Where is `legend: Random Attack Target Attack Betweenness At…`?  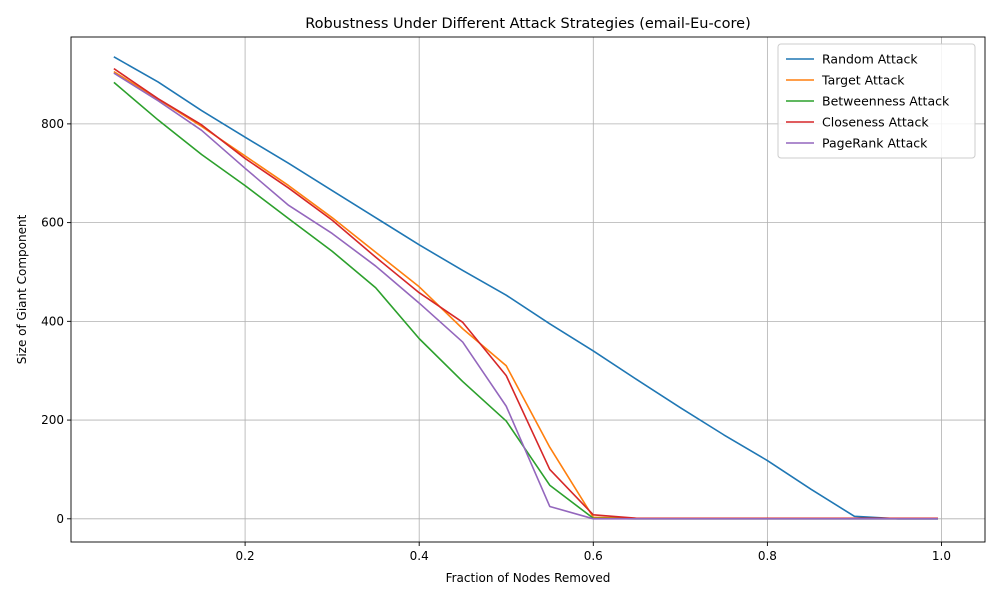 legend: Random Attack Target Attack Betweenness At… is located at coordinates (876, 101).